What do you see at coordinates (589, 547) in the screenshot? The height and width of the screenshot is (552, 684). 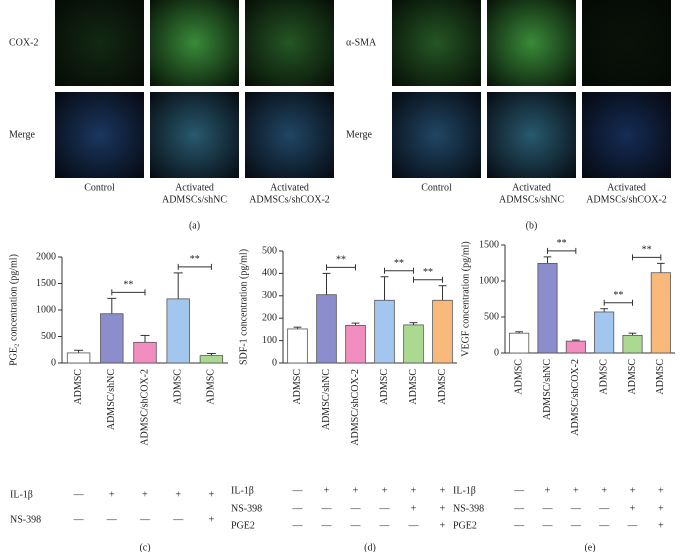 I see `panel-label: (e)` at bounding box center [589, 547].